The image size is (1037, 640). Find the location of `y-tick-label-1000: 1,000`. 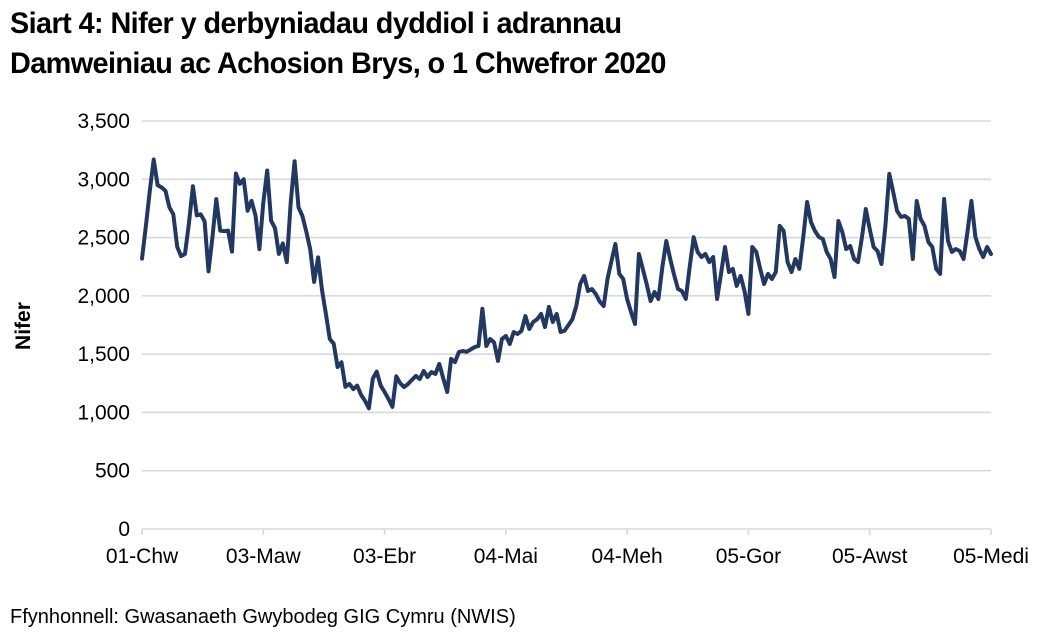

y-tick-label-1000: 1,000 is located at coordinates (103, 412).